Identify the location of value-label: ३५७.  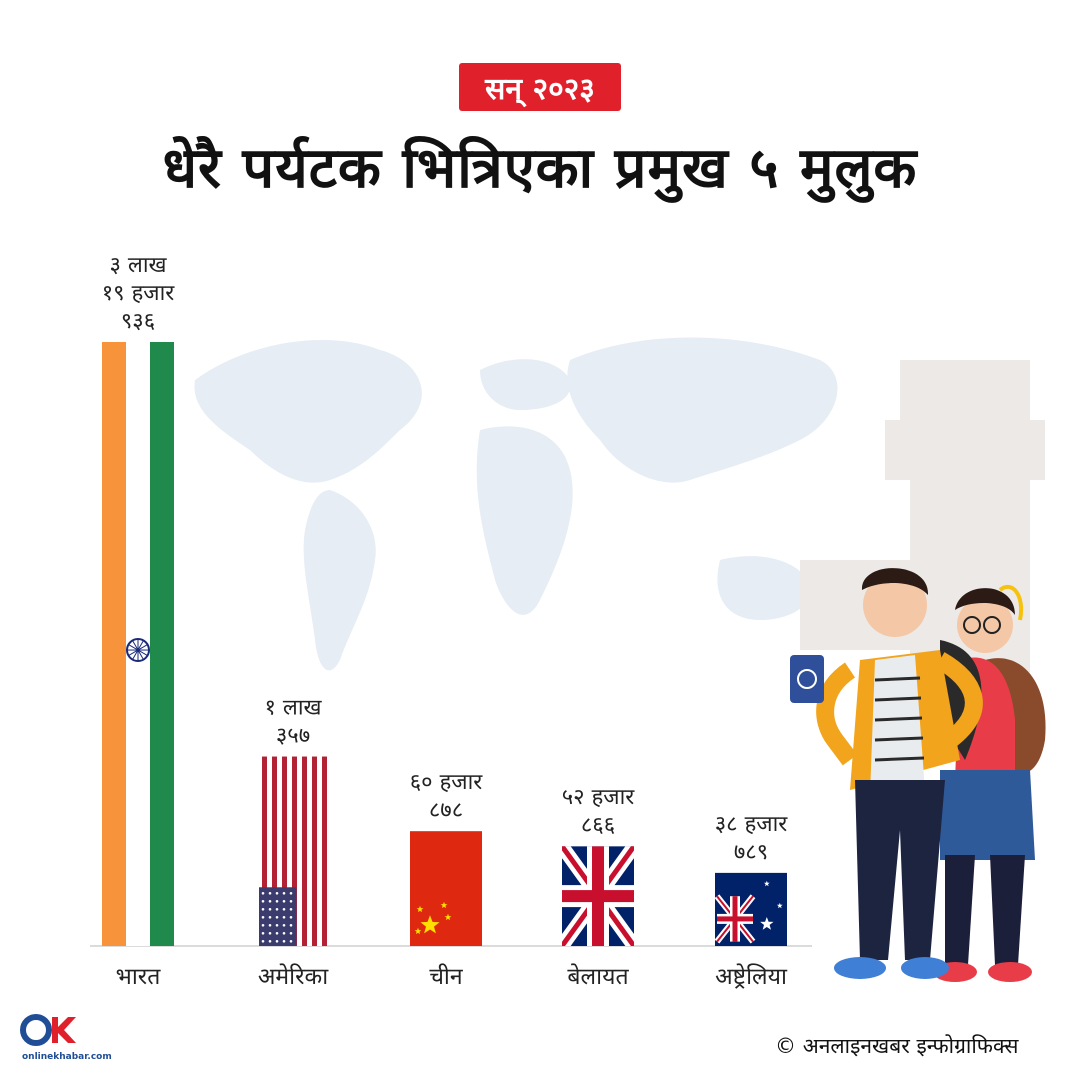
(293, 736).